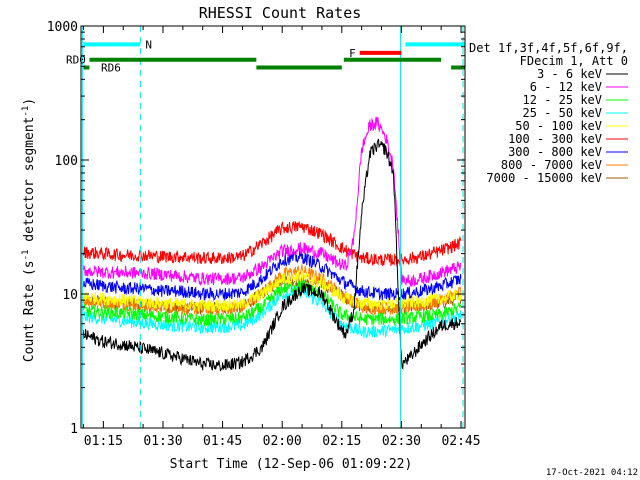 This screenshot has height=480, width=640. I want to click on legend-item-label-4: 50 - 100 keV, so click(558, 126).